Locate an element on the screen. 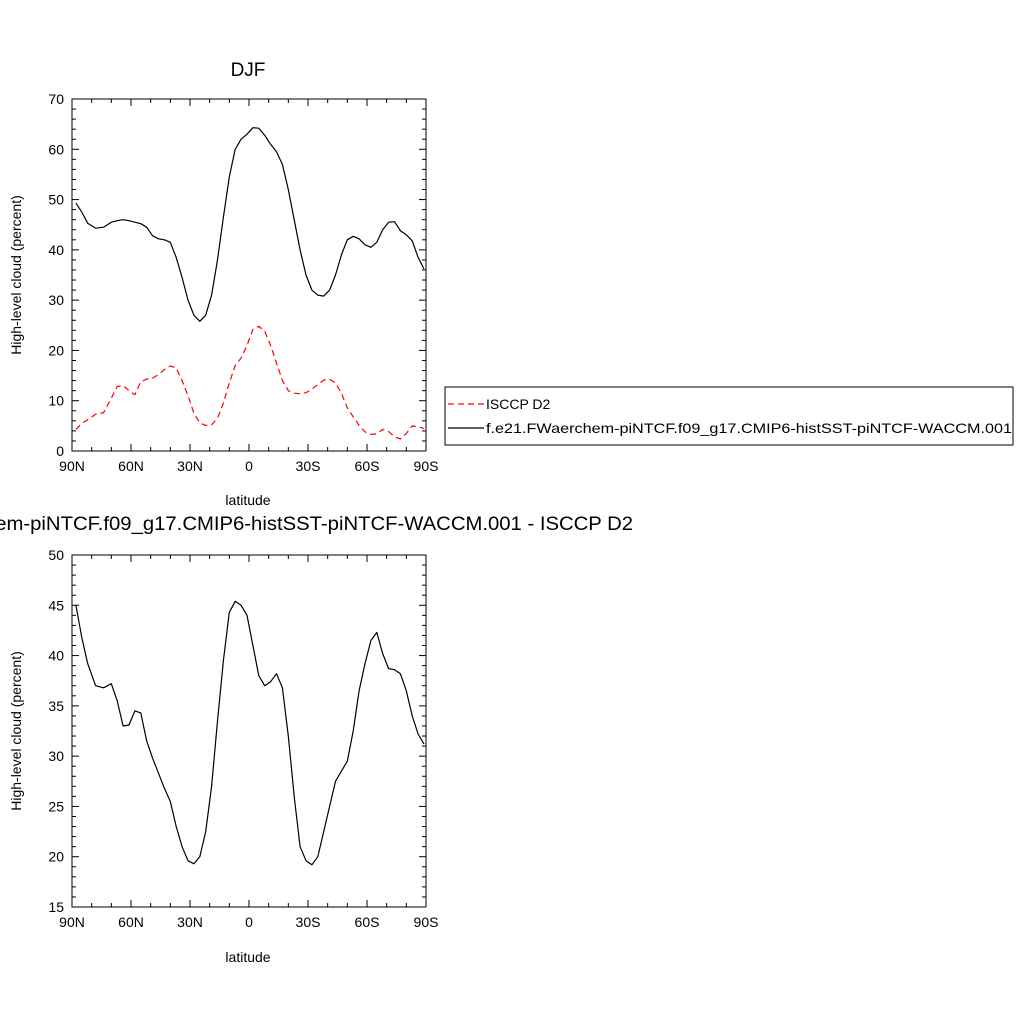  series-line-isccp-d2 is located at coordinates (250, 382).